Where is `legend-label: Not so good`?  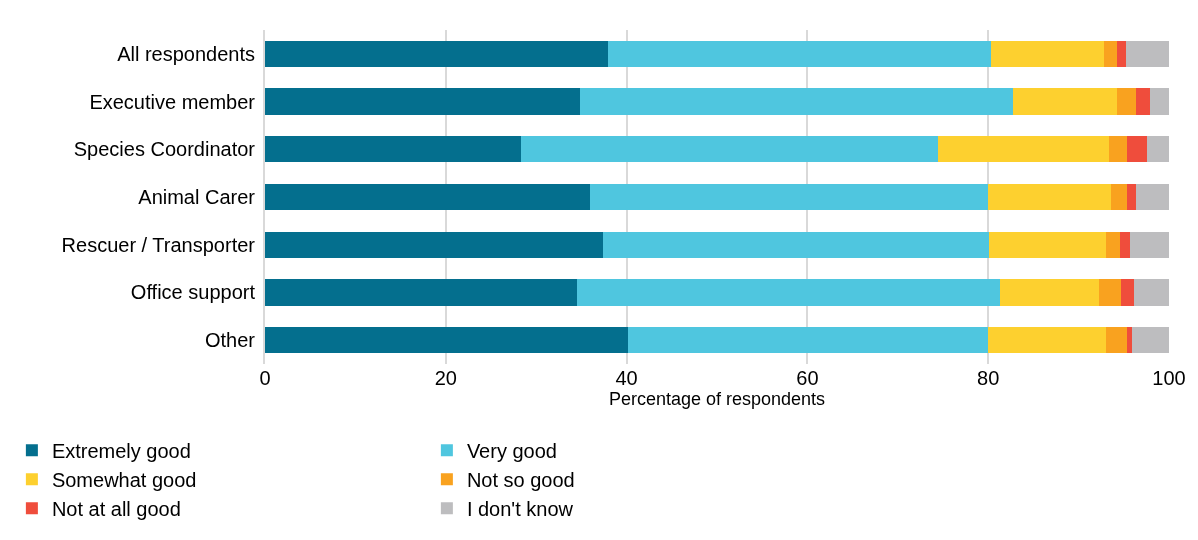
legend-label: Not so good is located at coordinates (520, 480).